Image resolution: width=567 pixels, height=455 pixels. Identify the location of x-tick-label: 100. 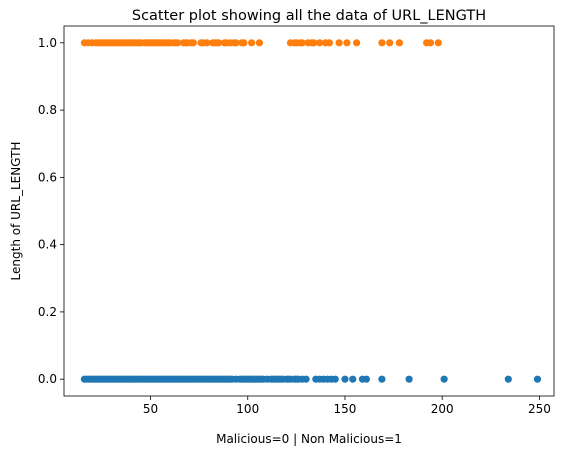
(247, 409).